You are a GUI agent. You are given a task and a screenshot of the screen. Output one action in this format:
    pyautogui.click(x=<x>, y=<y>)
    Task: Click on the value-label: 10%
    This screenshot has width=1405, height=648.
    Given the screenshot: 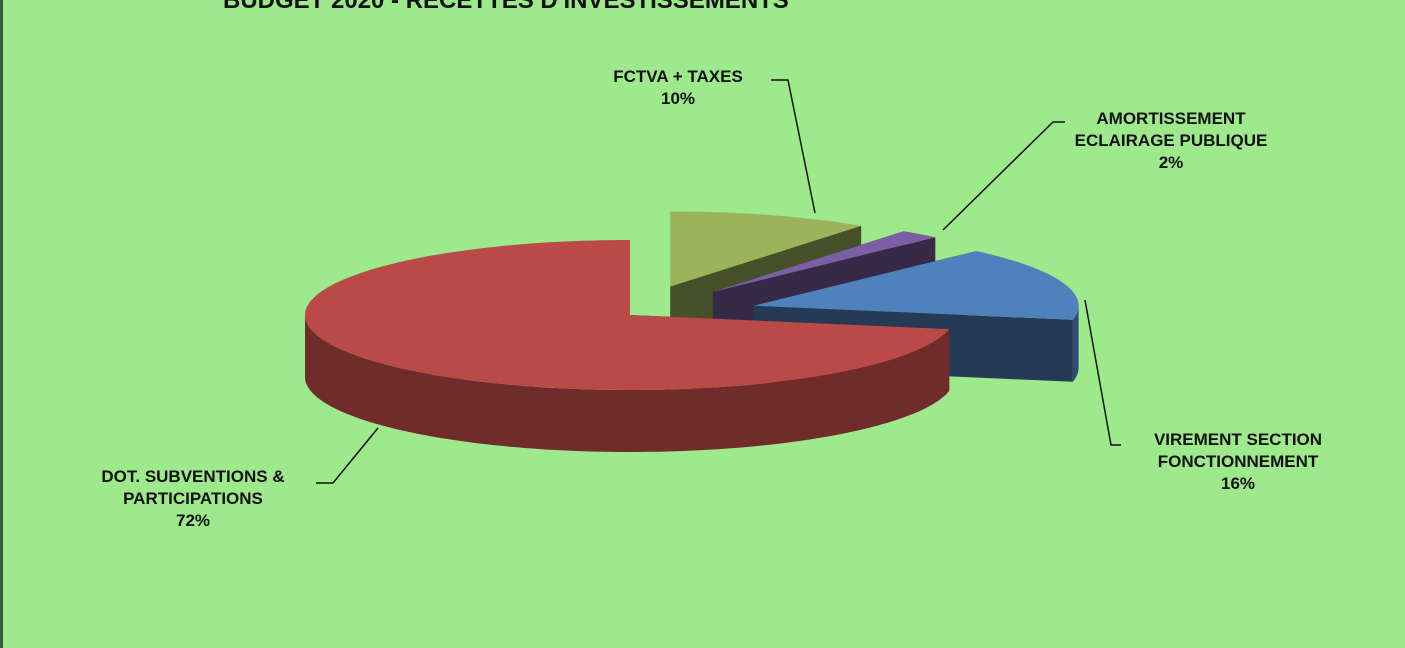 What is the action you would take?
    pyautogui.click(x=678, y=98)
    